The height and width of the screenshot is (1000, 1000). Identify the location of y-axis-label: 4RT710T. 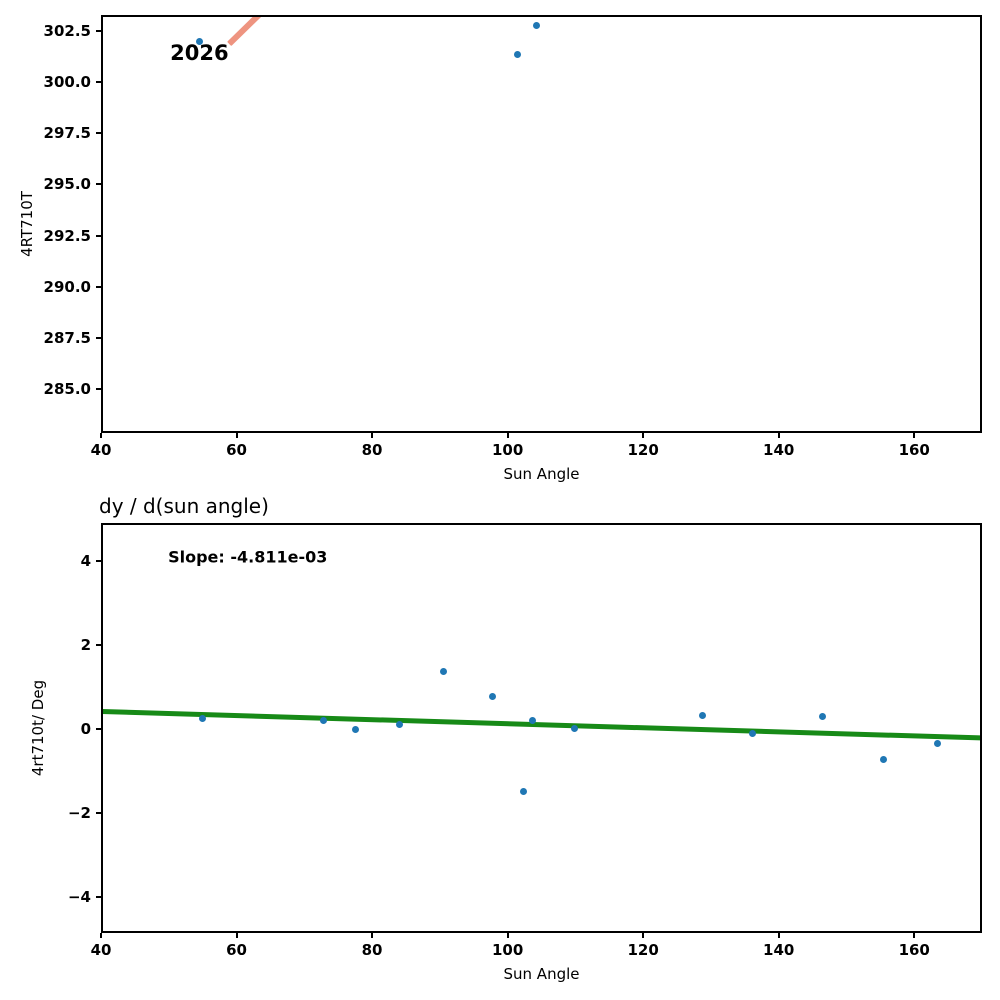
(27, 224).